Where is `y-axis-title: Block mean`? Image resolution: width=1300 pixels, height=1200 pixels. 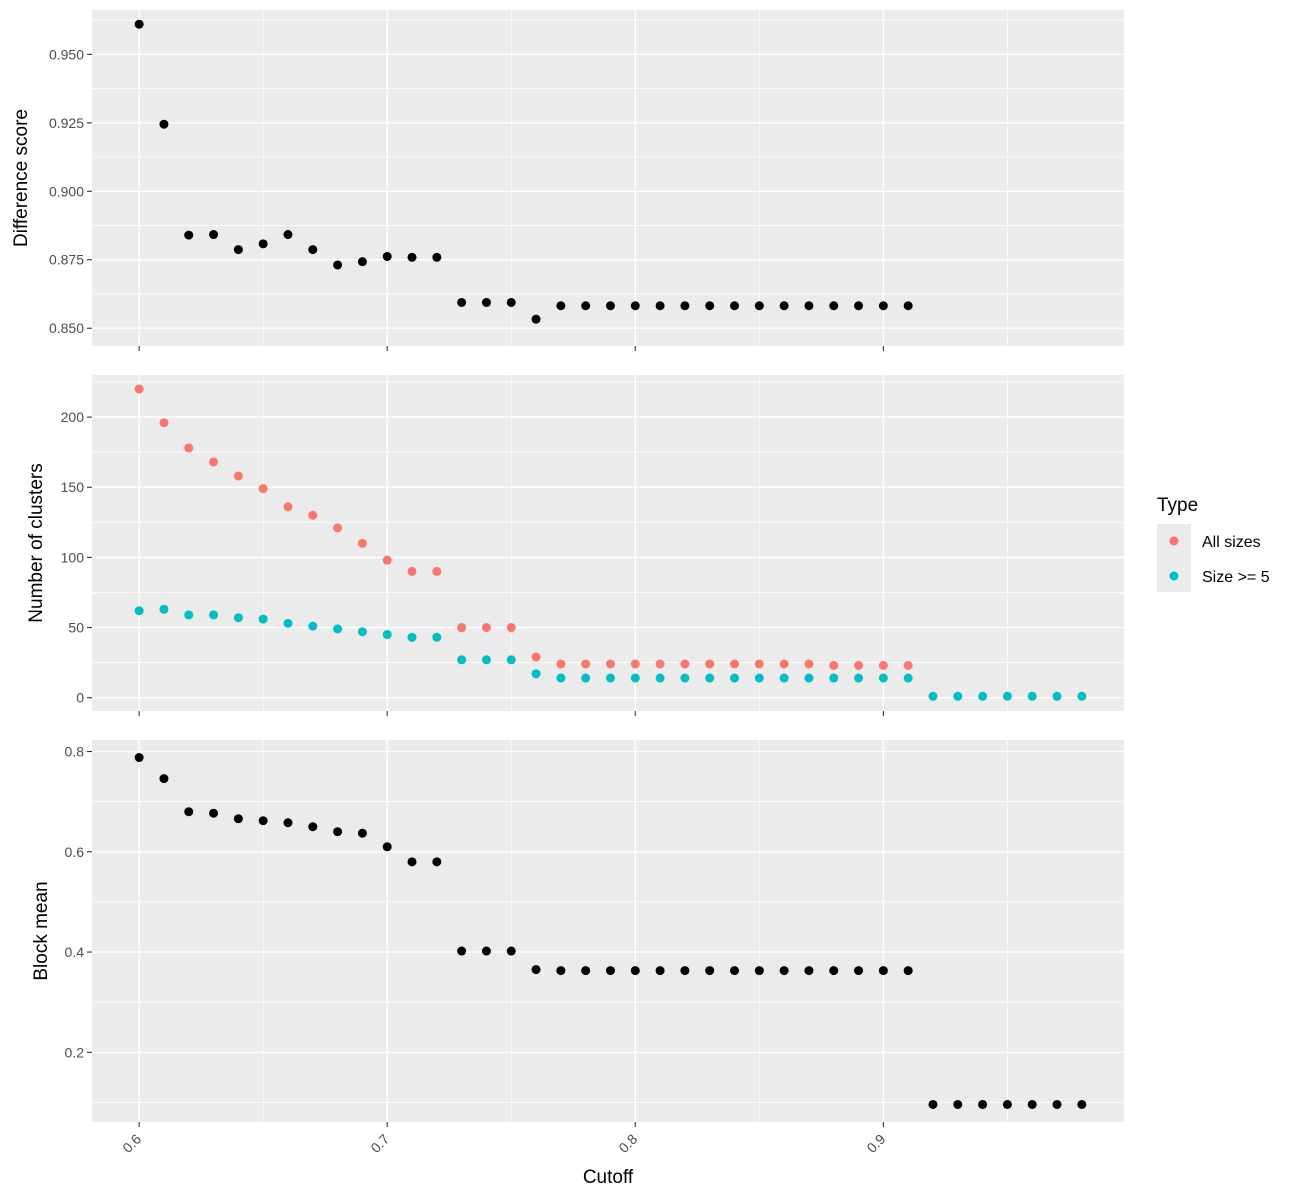 y-axis-title: Block mean is located at coordinates (41, 930).